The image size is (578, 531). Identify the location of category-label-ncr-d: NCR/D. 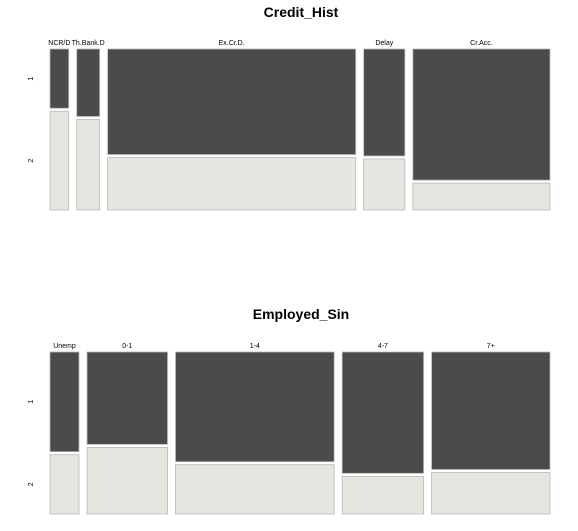
(59, 43).